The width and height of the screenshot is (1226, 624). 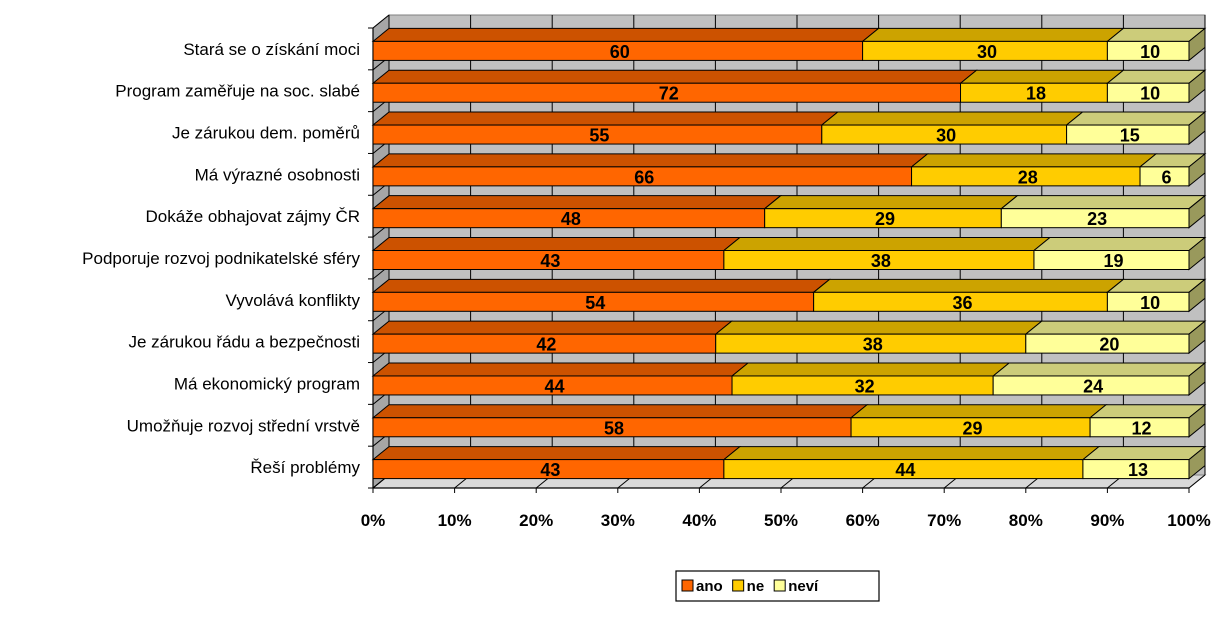 What do you see at coordinates (803, 586) in the screenshot?
I see `legend-label-neví: neví` at bounding box center [803, 586].